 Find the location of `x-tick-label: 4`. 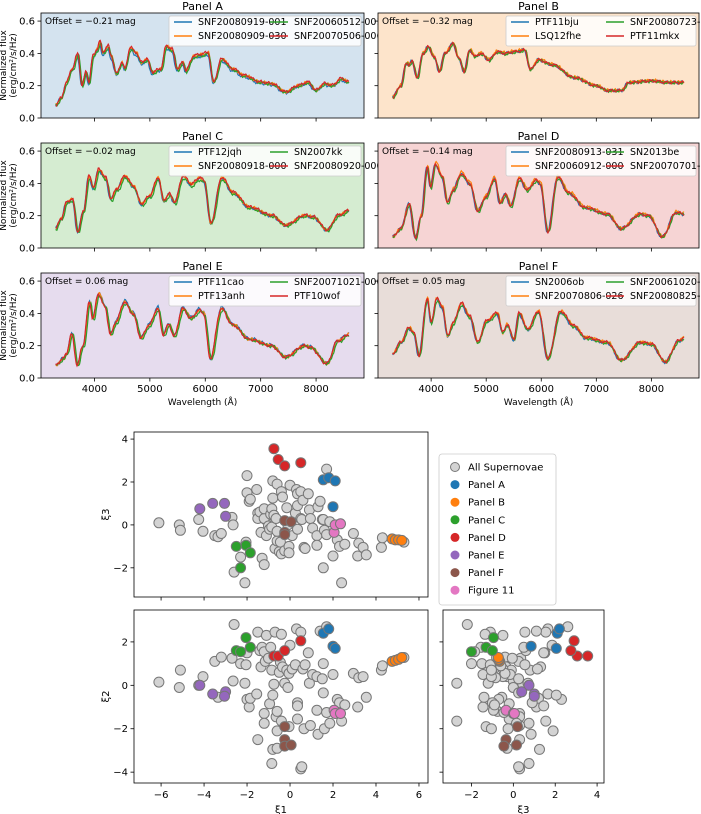

x-tick-label: 4 is located at coordinates (376, 795).